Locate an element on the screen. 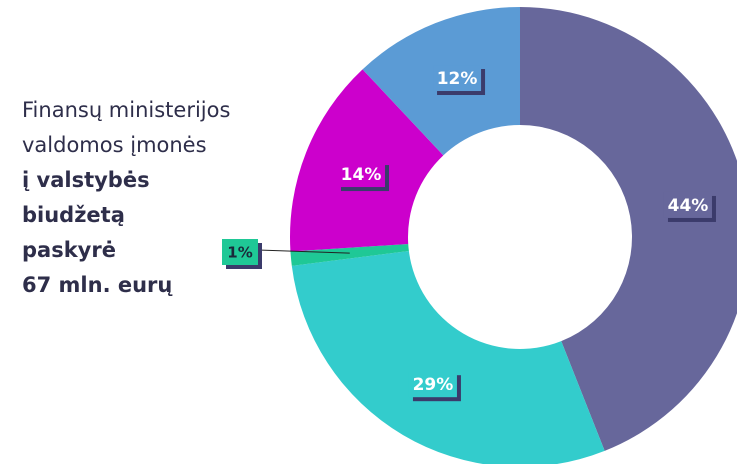 The width and height of the screenshot is (737, 464). annotation-line: 67 mln. eurų is located at coordinates (97, 285).